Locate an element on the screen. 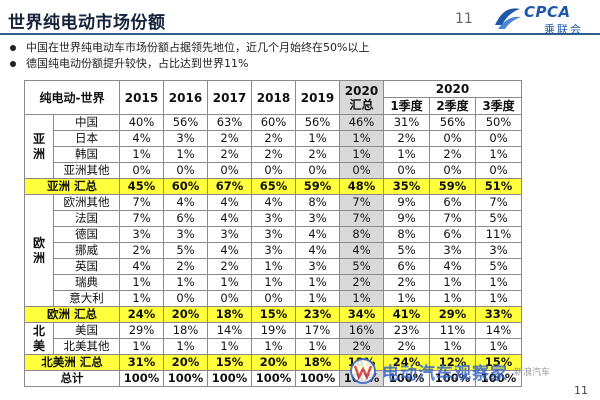 The height and width of the screenshot is (400, 600). value-cell: 67% is located at coordinates (229, 186).